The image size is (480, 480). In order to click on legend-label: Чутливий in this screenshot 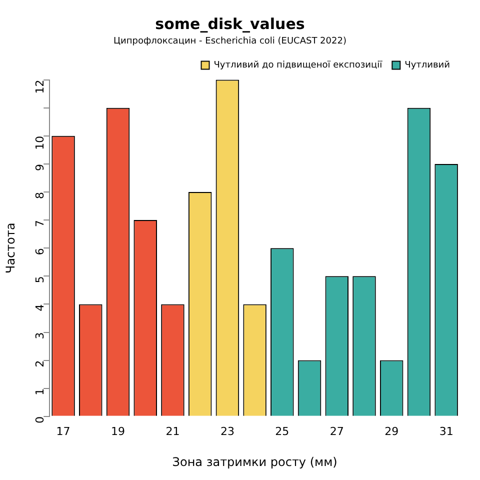, I will do `click(427, 65)`.